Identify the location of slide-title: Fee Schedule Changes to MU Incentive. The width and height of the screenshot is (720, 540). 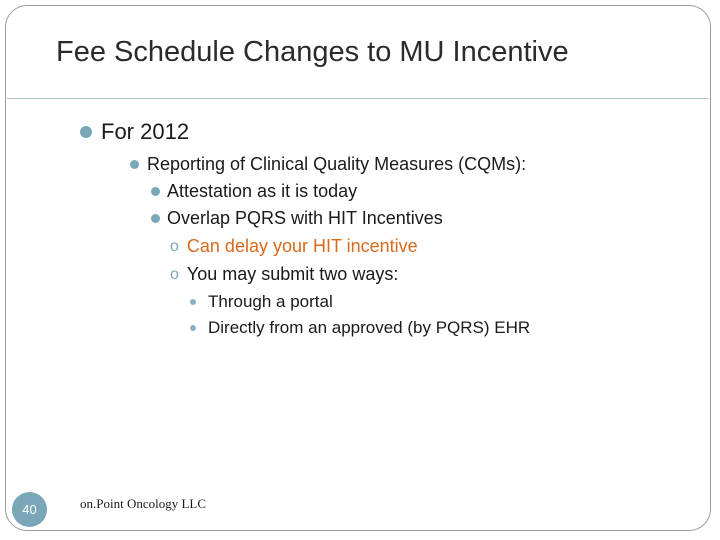
(312, 52).